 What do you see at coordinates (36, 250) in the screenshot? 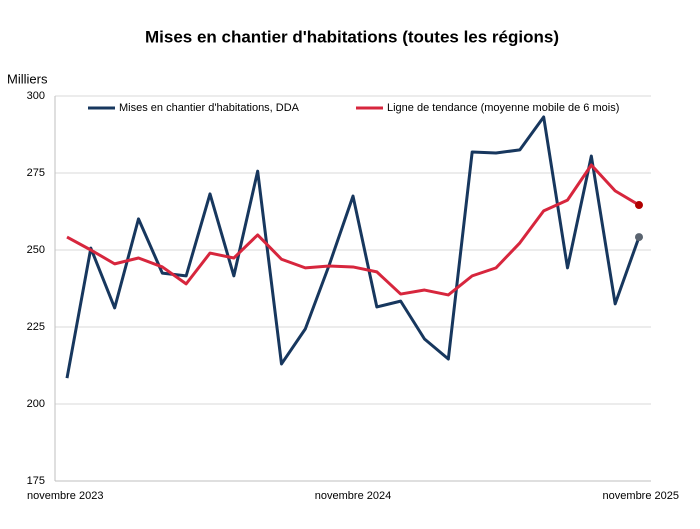
I see `y-tick-label: 250` at bounding box center [36, 250].